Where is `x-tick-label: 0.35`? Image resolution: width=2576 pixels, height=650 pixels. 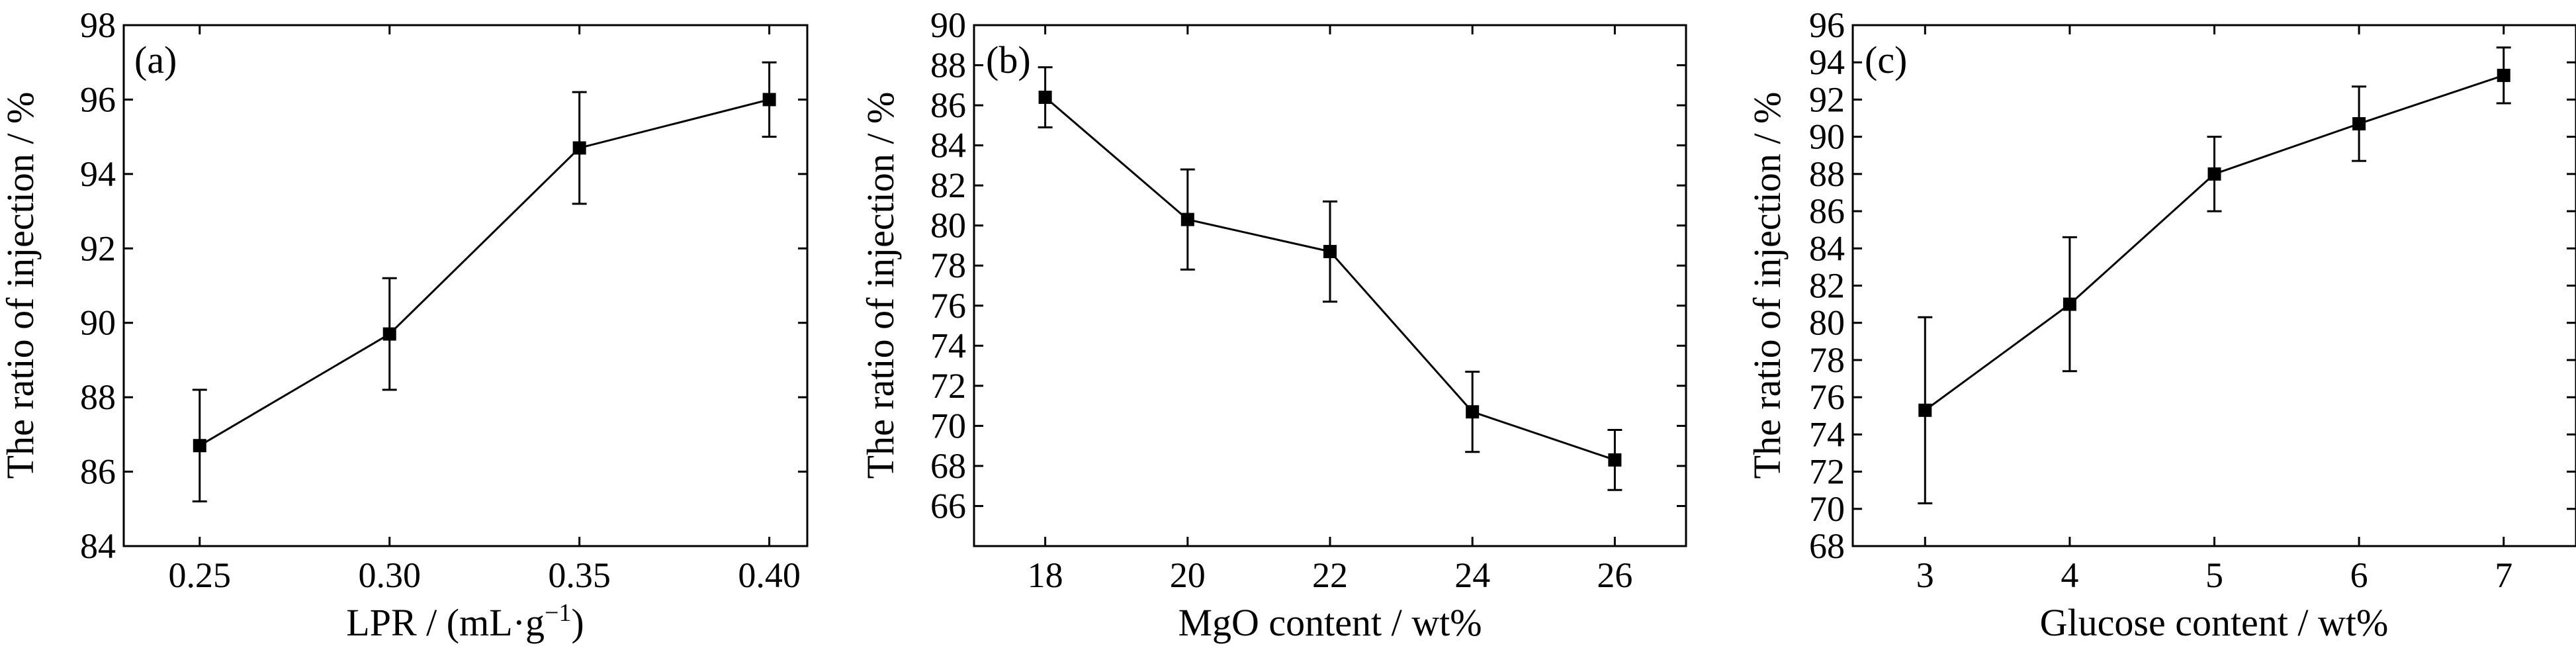 x-tick-label: 0.35 is located at coordinates (579, 575).